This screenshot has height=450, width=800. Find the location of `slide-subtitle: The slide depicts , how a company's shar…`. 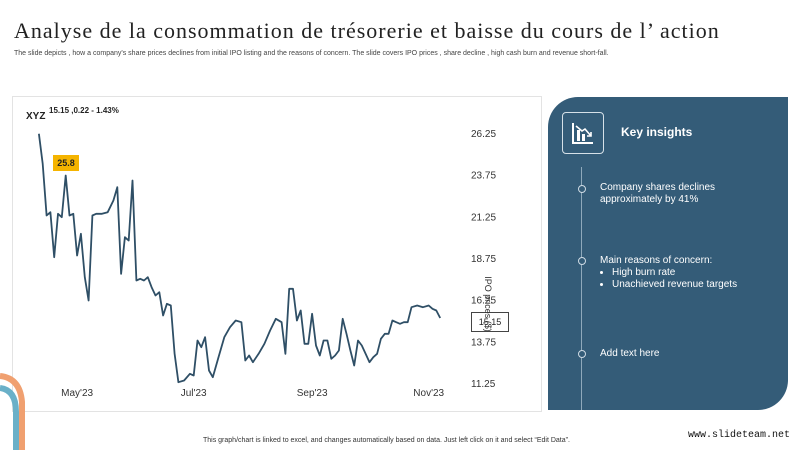

slide-subtitle: The slide depicts , how a company's shar… is located at coordinates (311, 53).